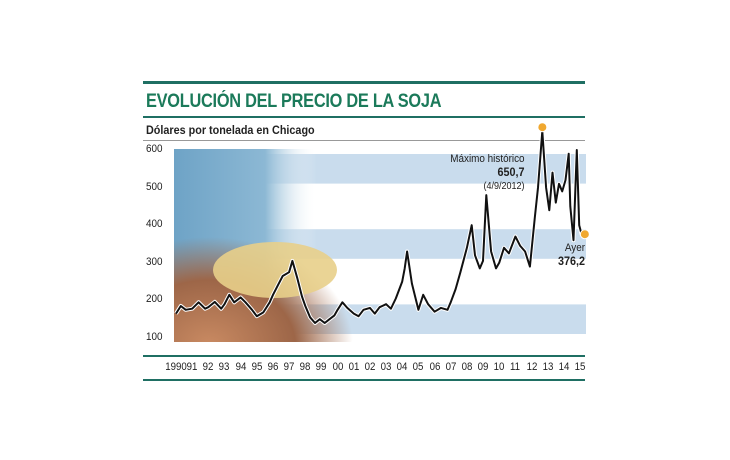 The height and width of the screenshot is (460, 730). I want to click on x-tick-label: 92, so click(208, 367).